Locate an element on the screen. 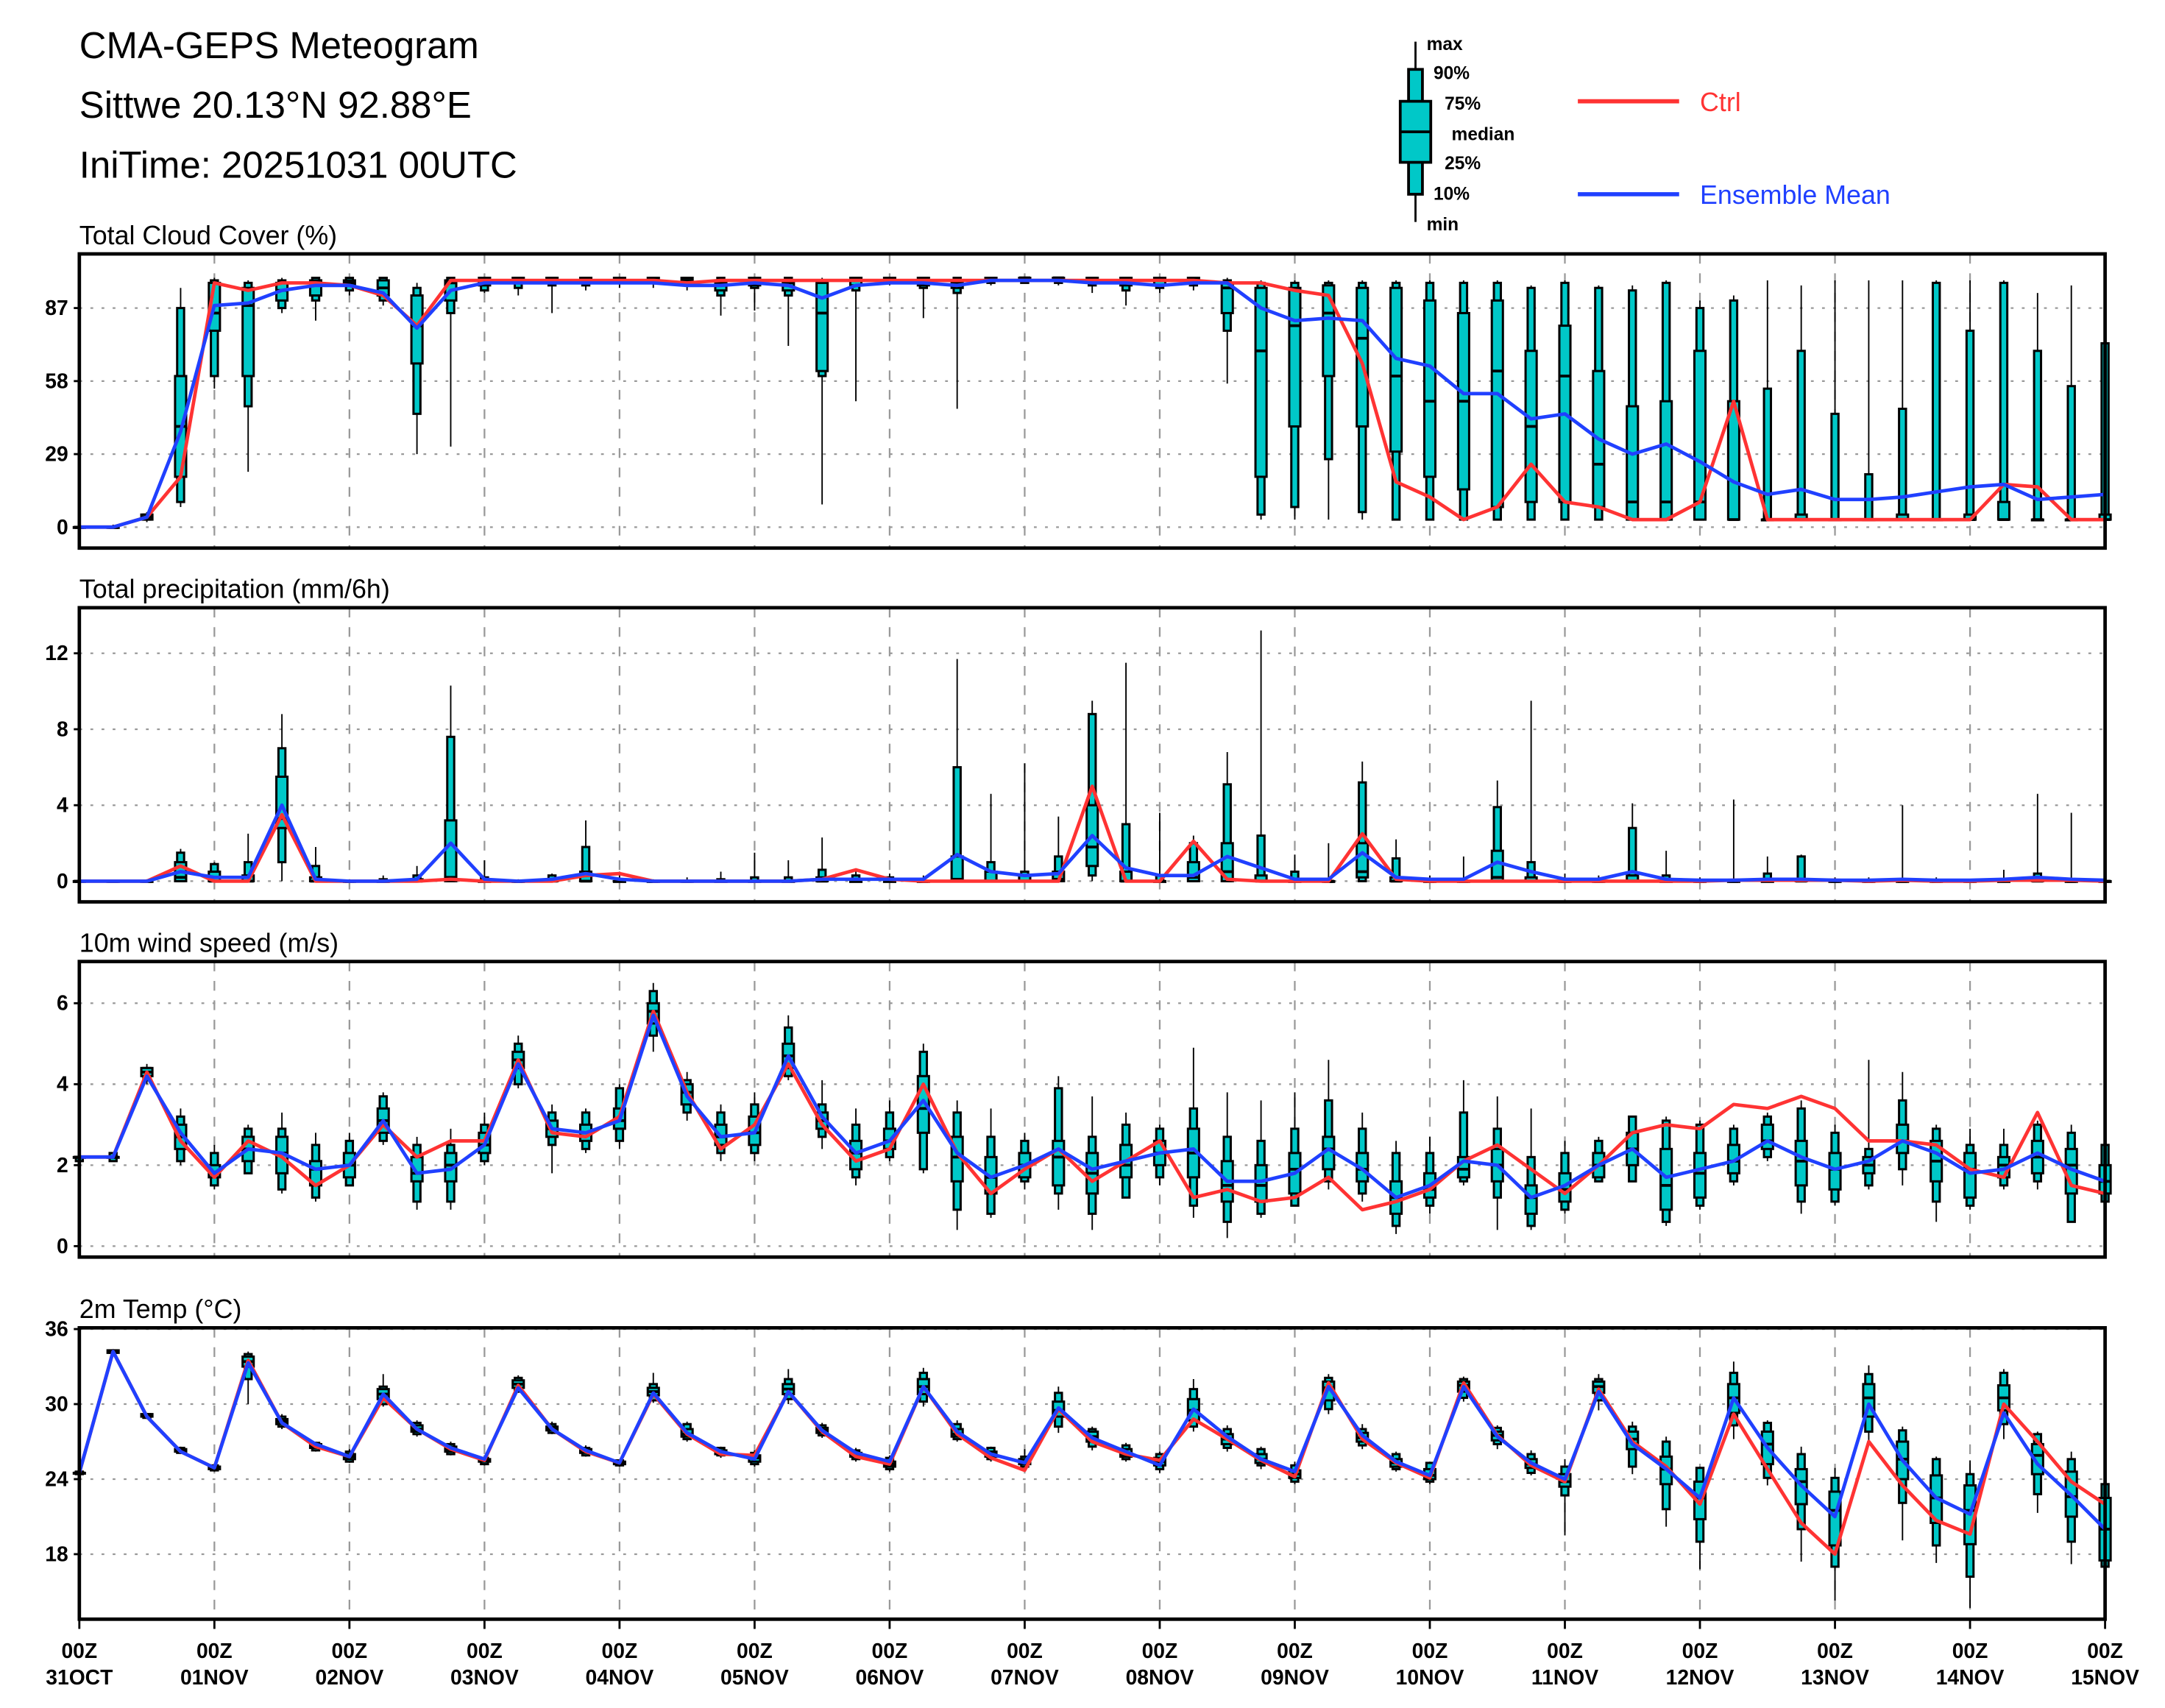 The image size is (2165, 1708). x-tick-date: 07NOV is located at coordinates (1025, 1677).